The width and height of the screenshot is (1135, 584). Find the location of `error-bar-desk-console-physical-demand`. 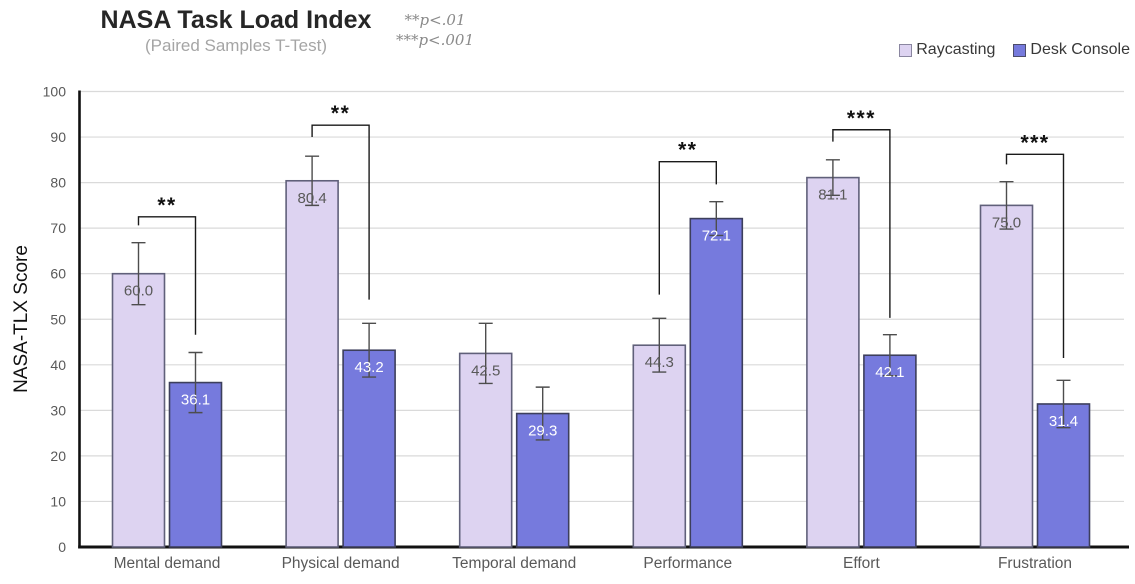

error-bar-desk-console-physical-demand is located at coordinates (369, 350).